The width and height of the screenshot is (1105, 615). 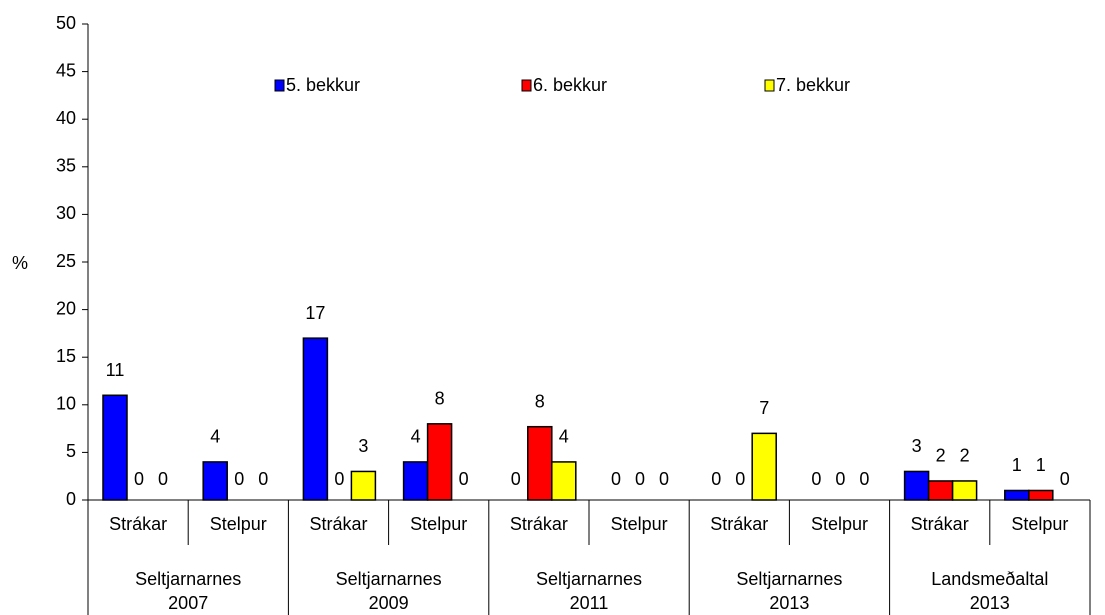 What do you see at coordinates (323, 85) in the screenshot?
I see `legend-label: 5. bekkur` at bounding box center [323, 85].